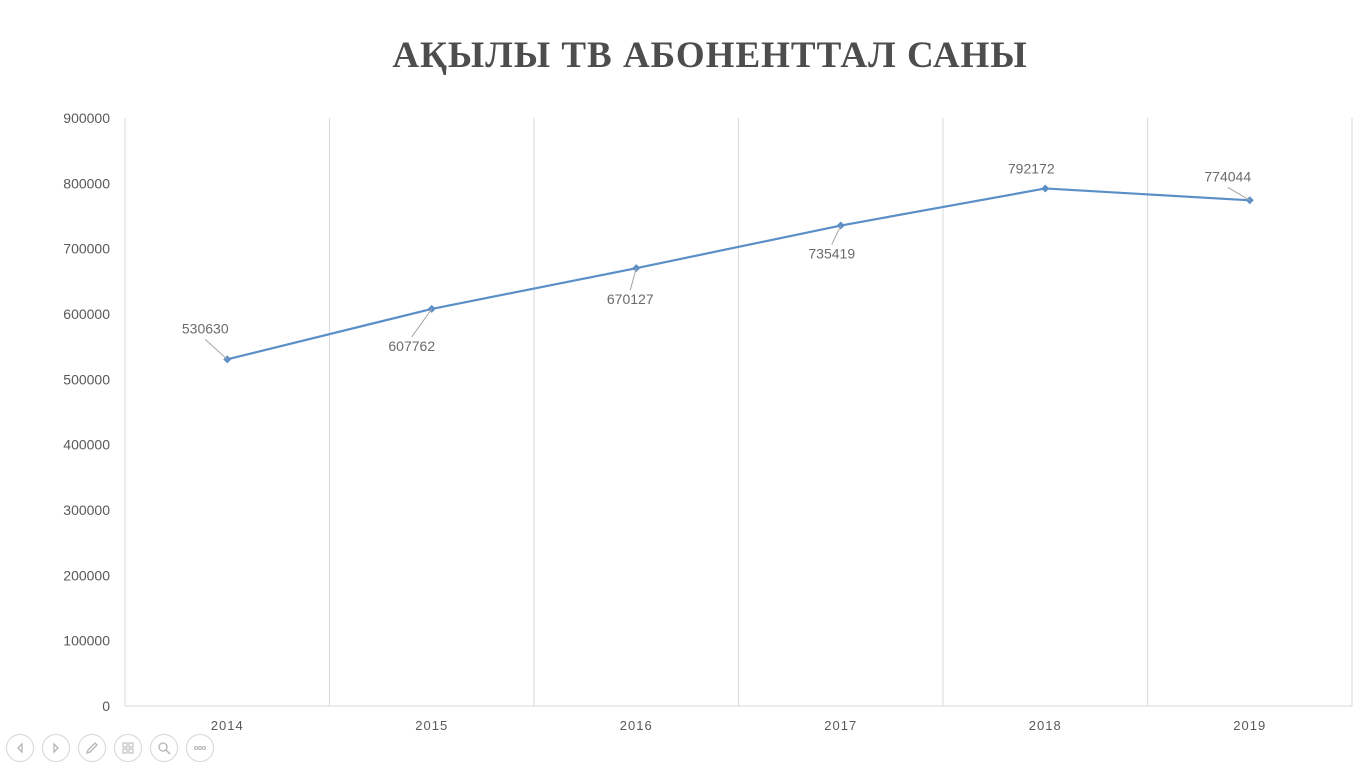  Describe the element at coordinates (86, 183) in the screenshot. I see `y-tick-label: 800000` at that location.